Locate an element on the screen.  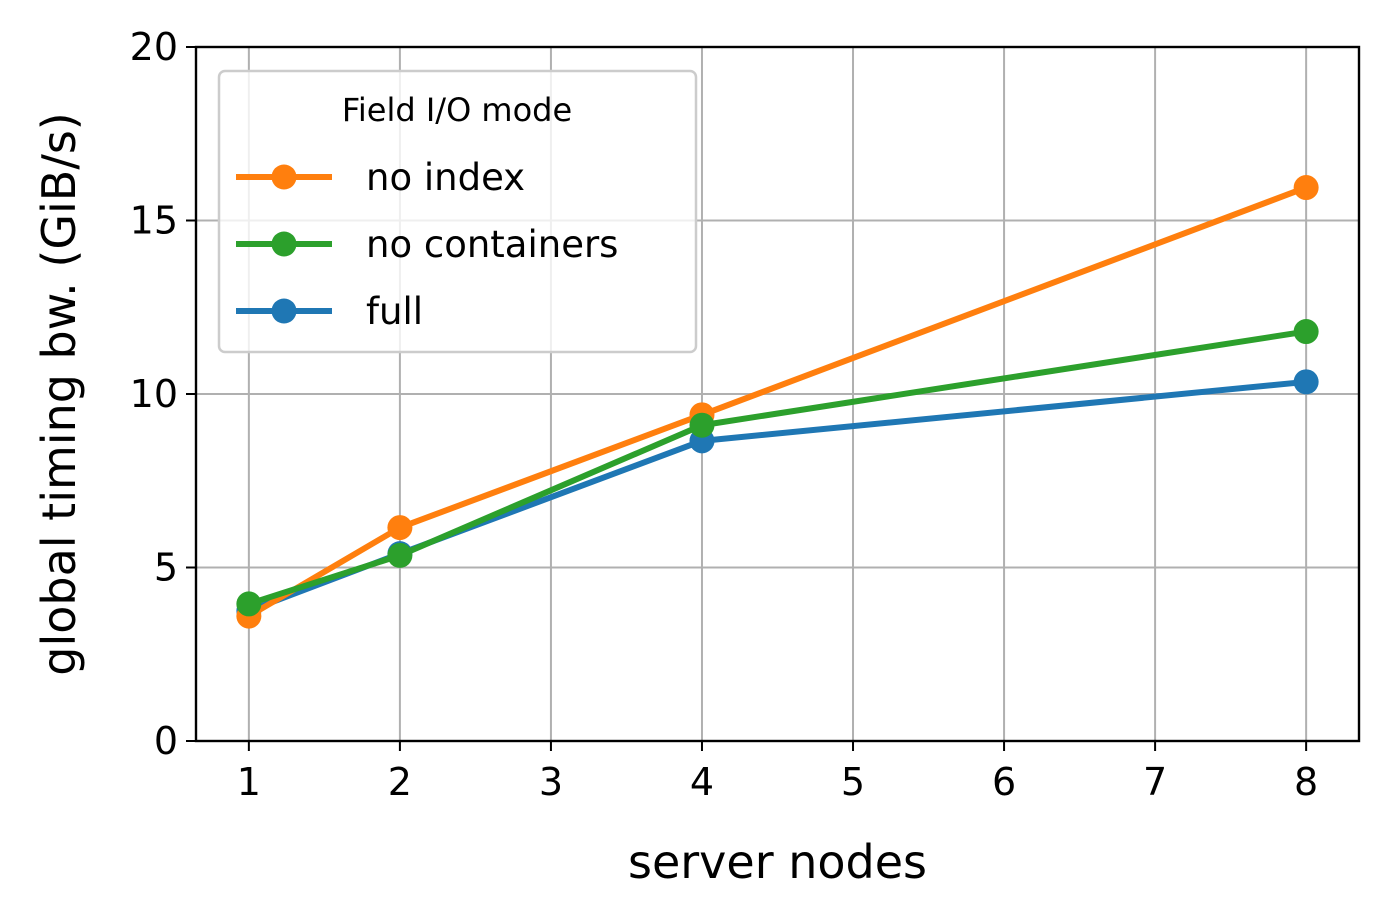
x-tick-label: 2 is located at coordinates (400, 782).